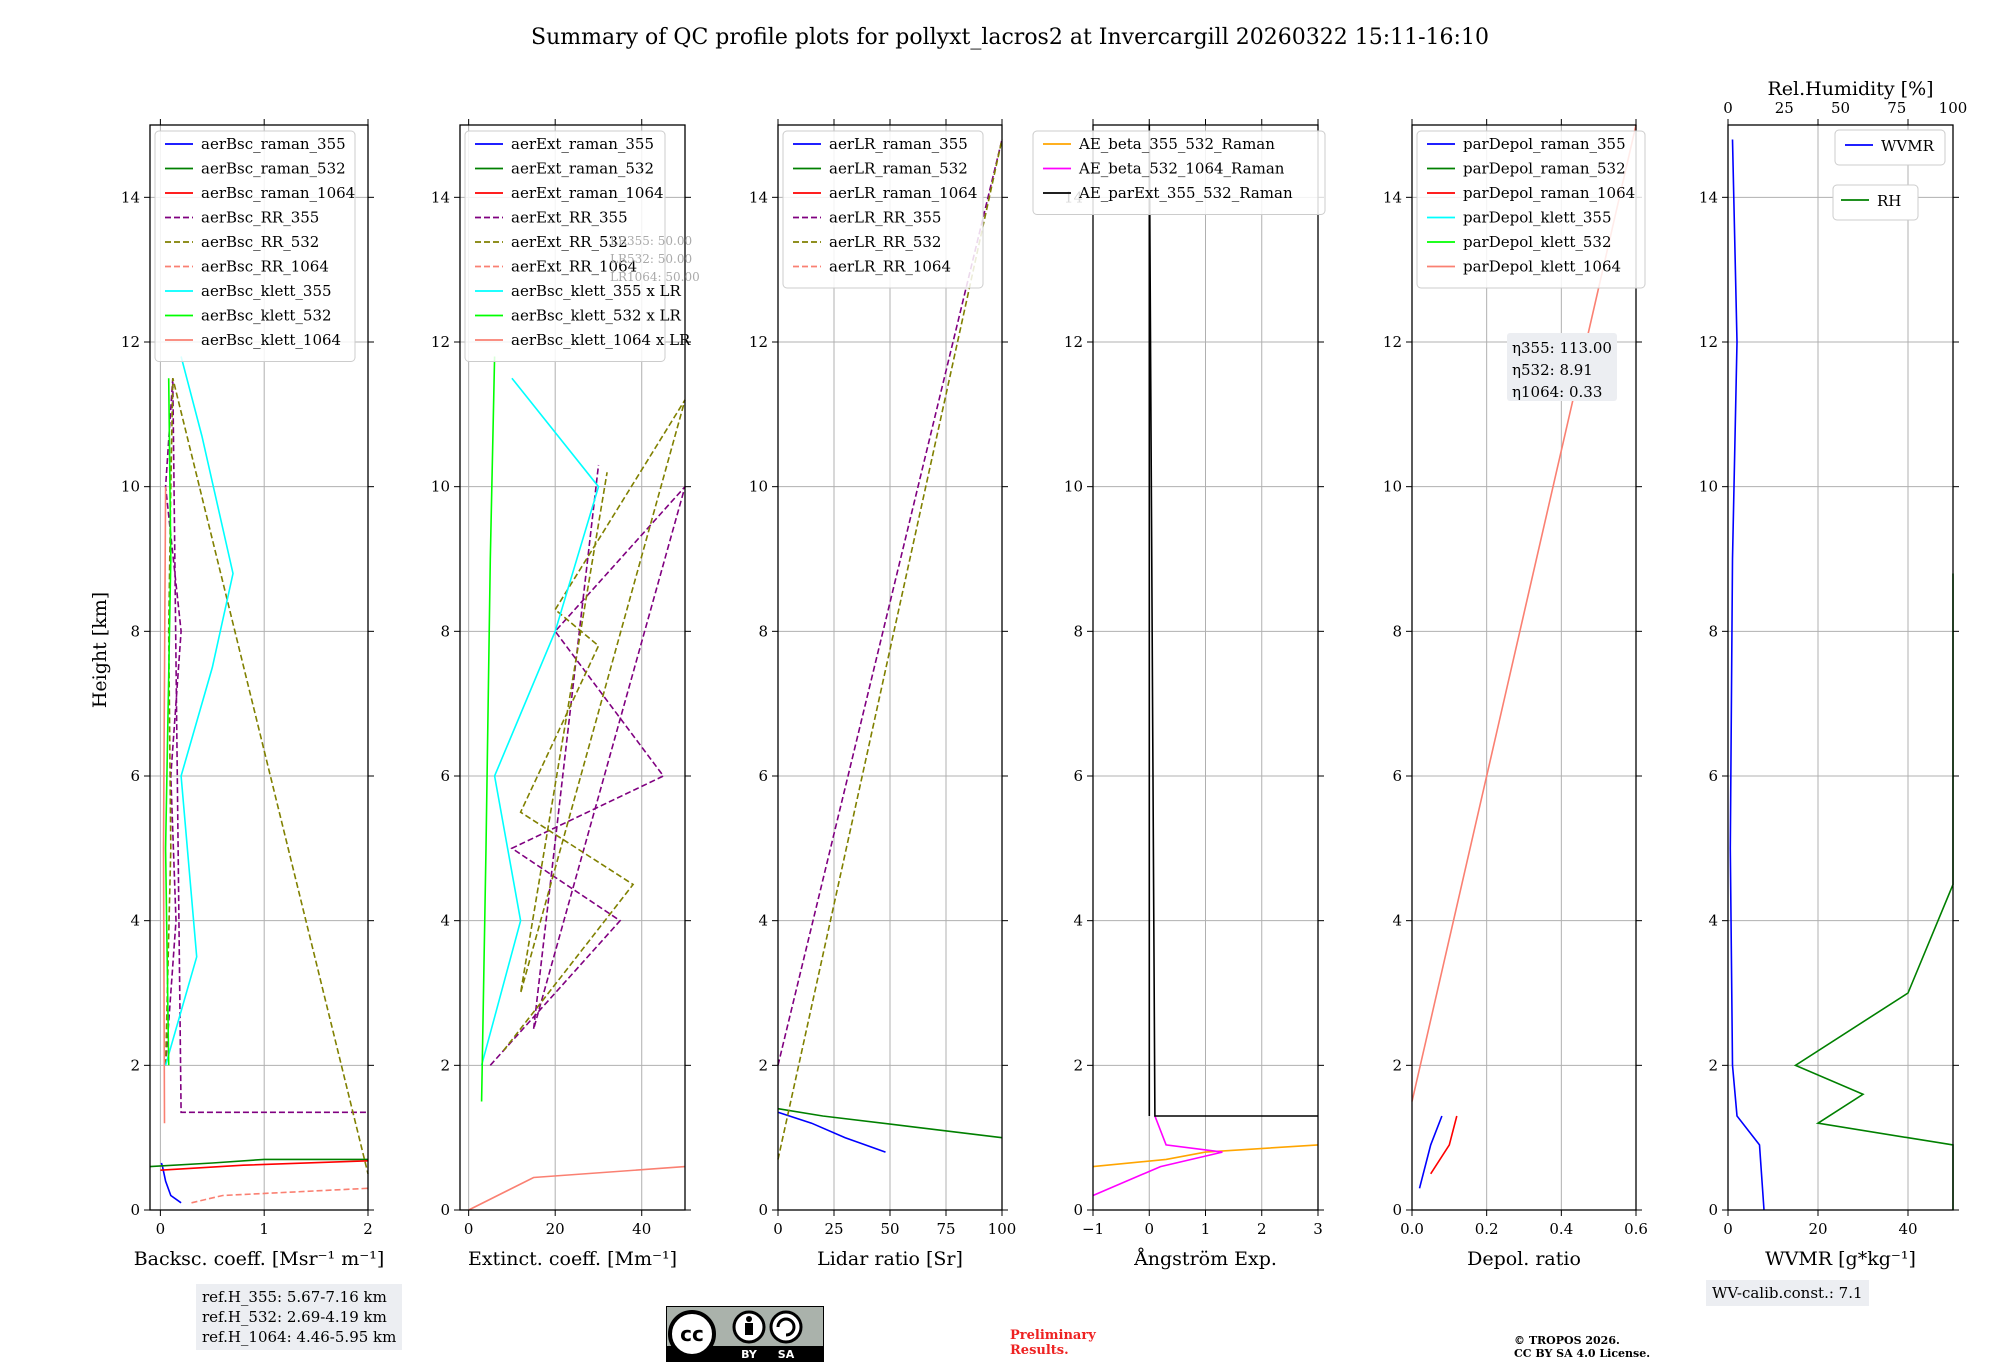 Image resolution: width=2000 pixels, height=1362 pixels. What do you see at coordinates (1889, 201) in the screenshot?
I see `rh-legend-label: RH` at bounding box center [1889, 201].